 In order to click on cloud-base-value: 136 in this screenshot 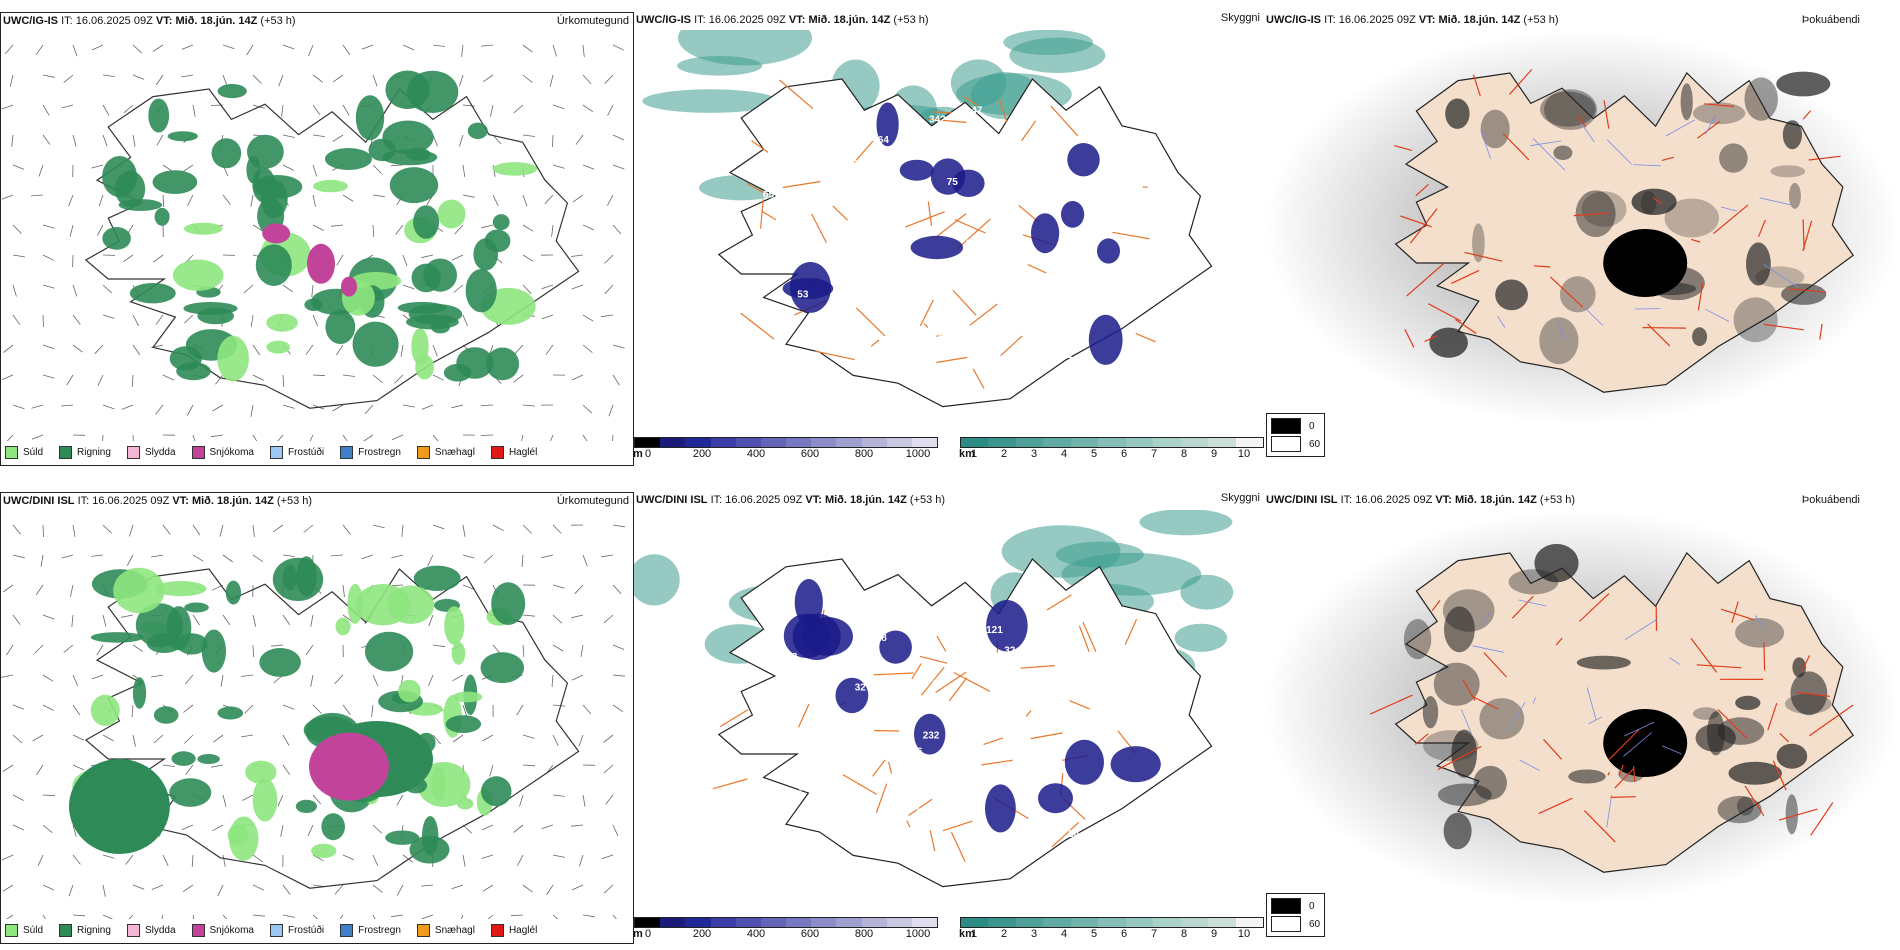, I will do `click(914, 752)`.